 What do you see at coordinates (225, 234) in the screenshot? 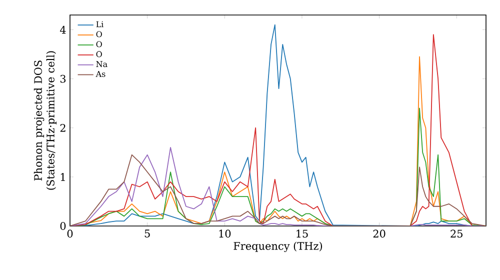
I see `x-tick-label: 10` at bounding box center [225, 234].